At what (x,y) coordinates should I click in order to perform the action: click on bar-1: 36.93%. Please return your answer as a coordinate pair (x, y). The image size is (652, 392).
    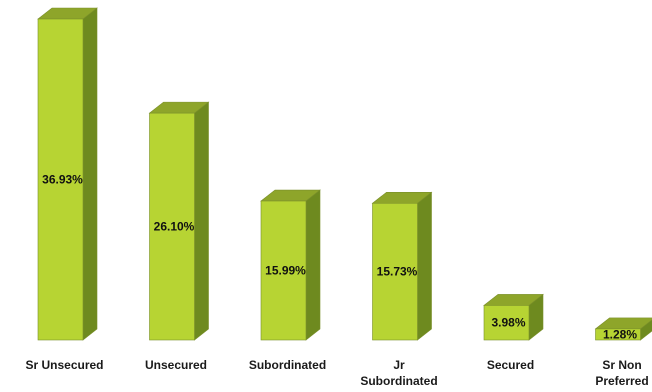
    Looking at the image, I should click on (67, 174).